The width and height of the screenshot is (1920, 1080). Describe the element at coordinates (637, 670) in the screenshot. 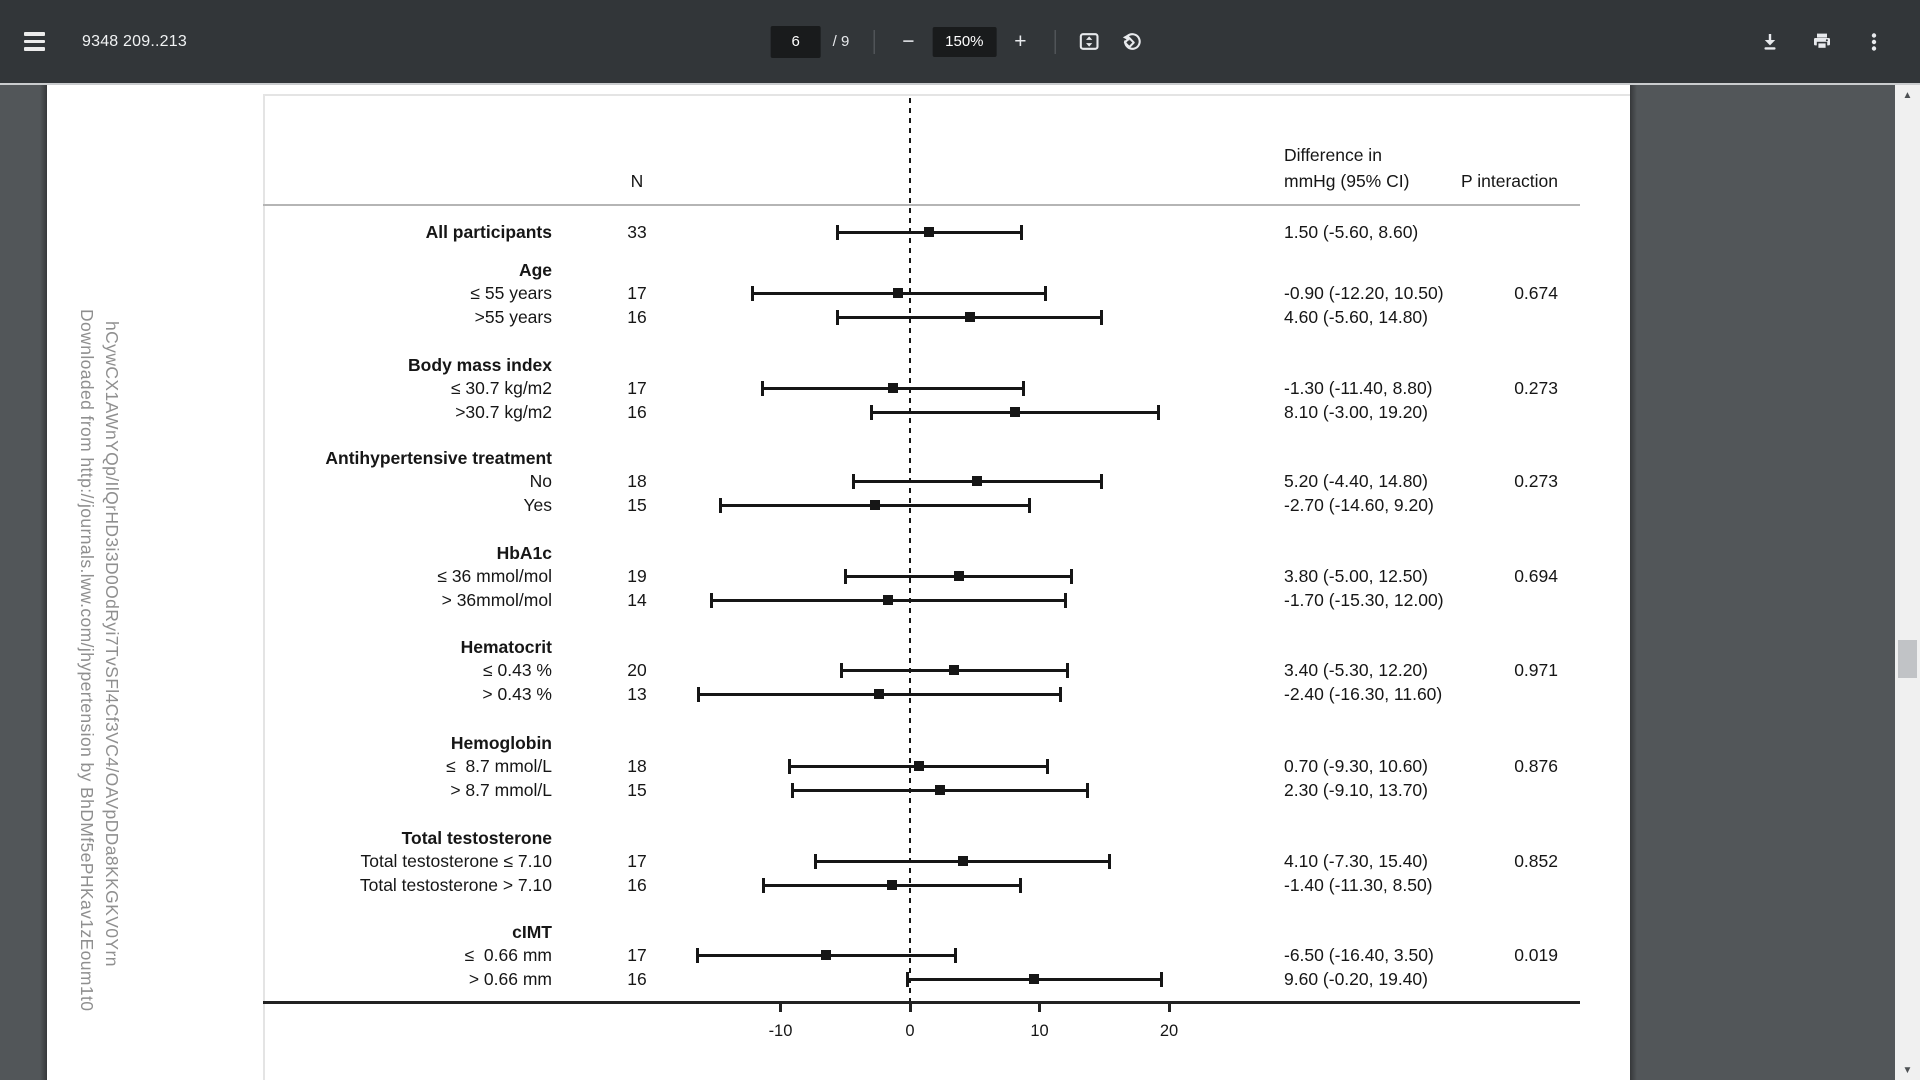

I see `row-n-value: 20` at that location.